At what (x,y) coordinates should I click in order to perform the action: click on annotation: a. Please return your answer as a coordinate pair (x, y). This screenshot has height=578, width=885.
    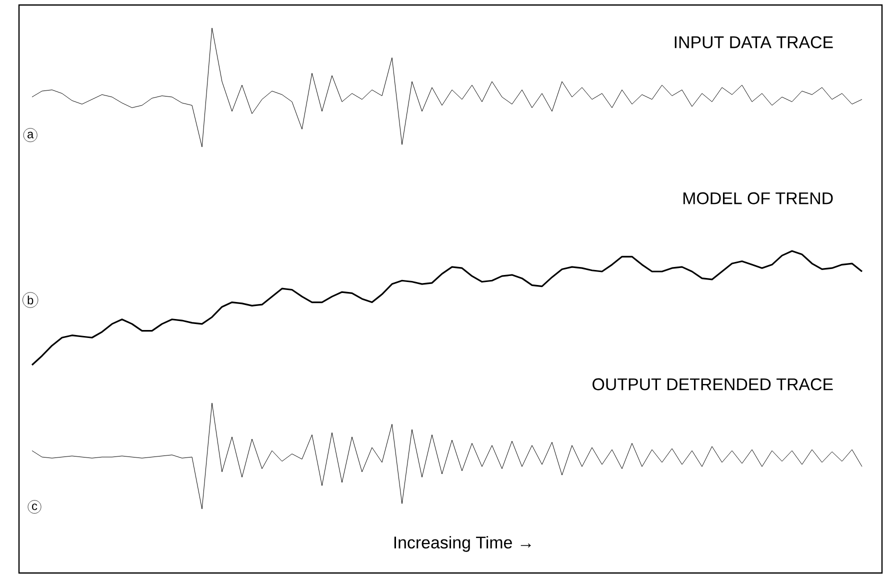
    Looking at the image, I should click on (31, 135).